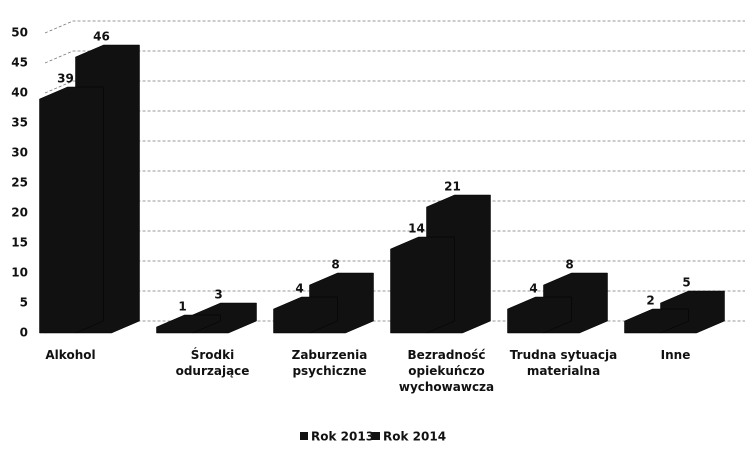 Image resolution: width=749 pixels, height=449 pixels. Describe the element at coordinates (19, 153) in the screenshot. I see `y-tick-label: 30` at that location.